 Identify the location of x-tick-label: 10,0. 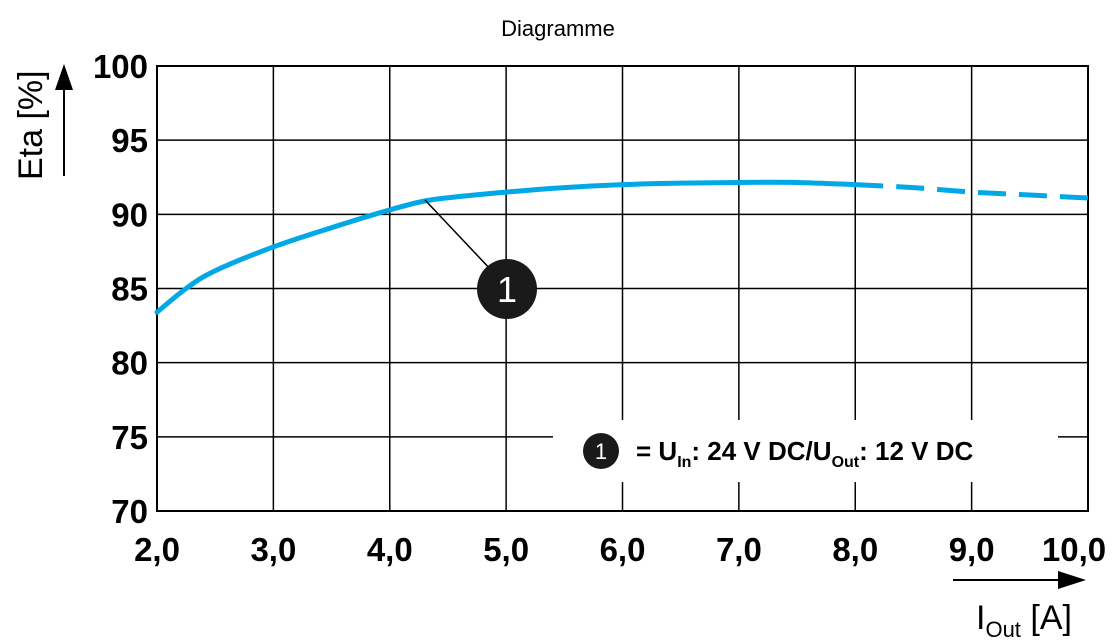
(1074, 549).